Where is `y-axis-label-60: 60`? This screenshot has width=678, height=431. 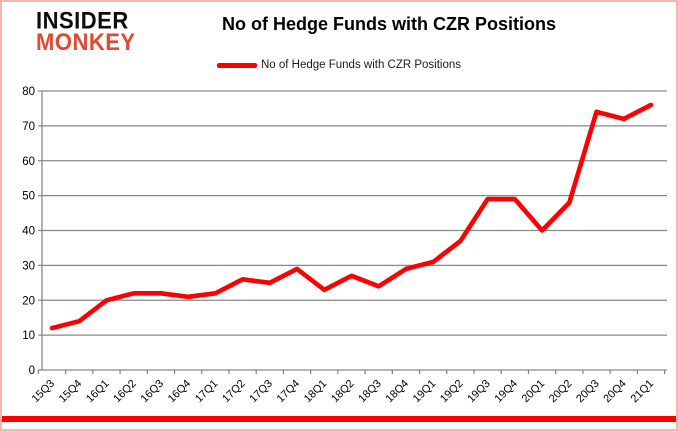 y-axis-label-60: 60 is located at coordinates (28, 162).